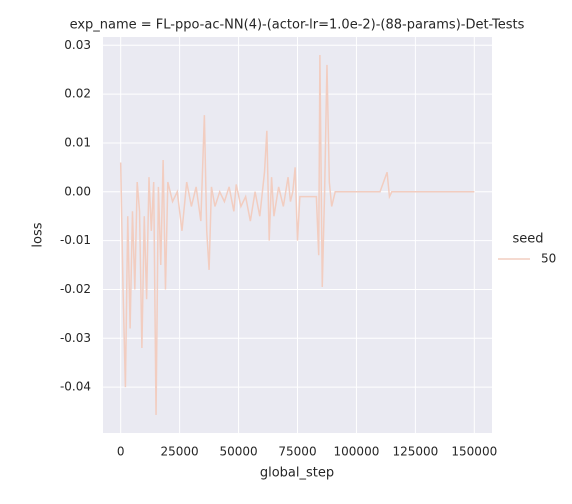 The image size is (572, 504). I want to click on x-tick-label: 150000, so click(474, 452).